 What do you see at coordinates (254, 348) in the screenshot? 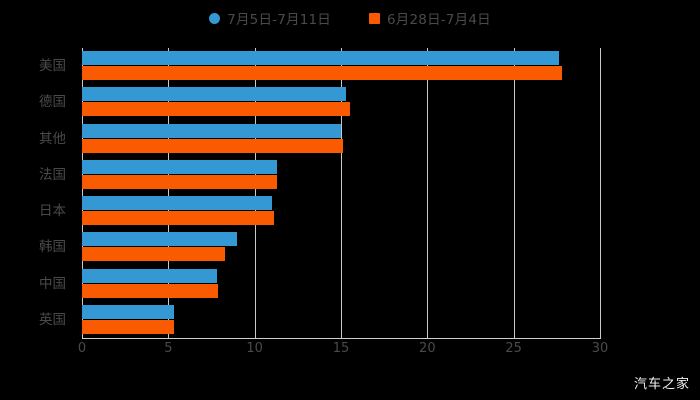
I see `x-axis-tick-label: 10` at bounding box center [254, 348].